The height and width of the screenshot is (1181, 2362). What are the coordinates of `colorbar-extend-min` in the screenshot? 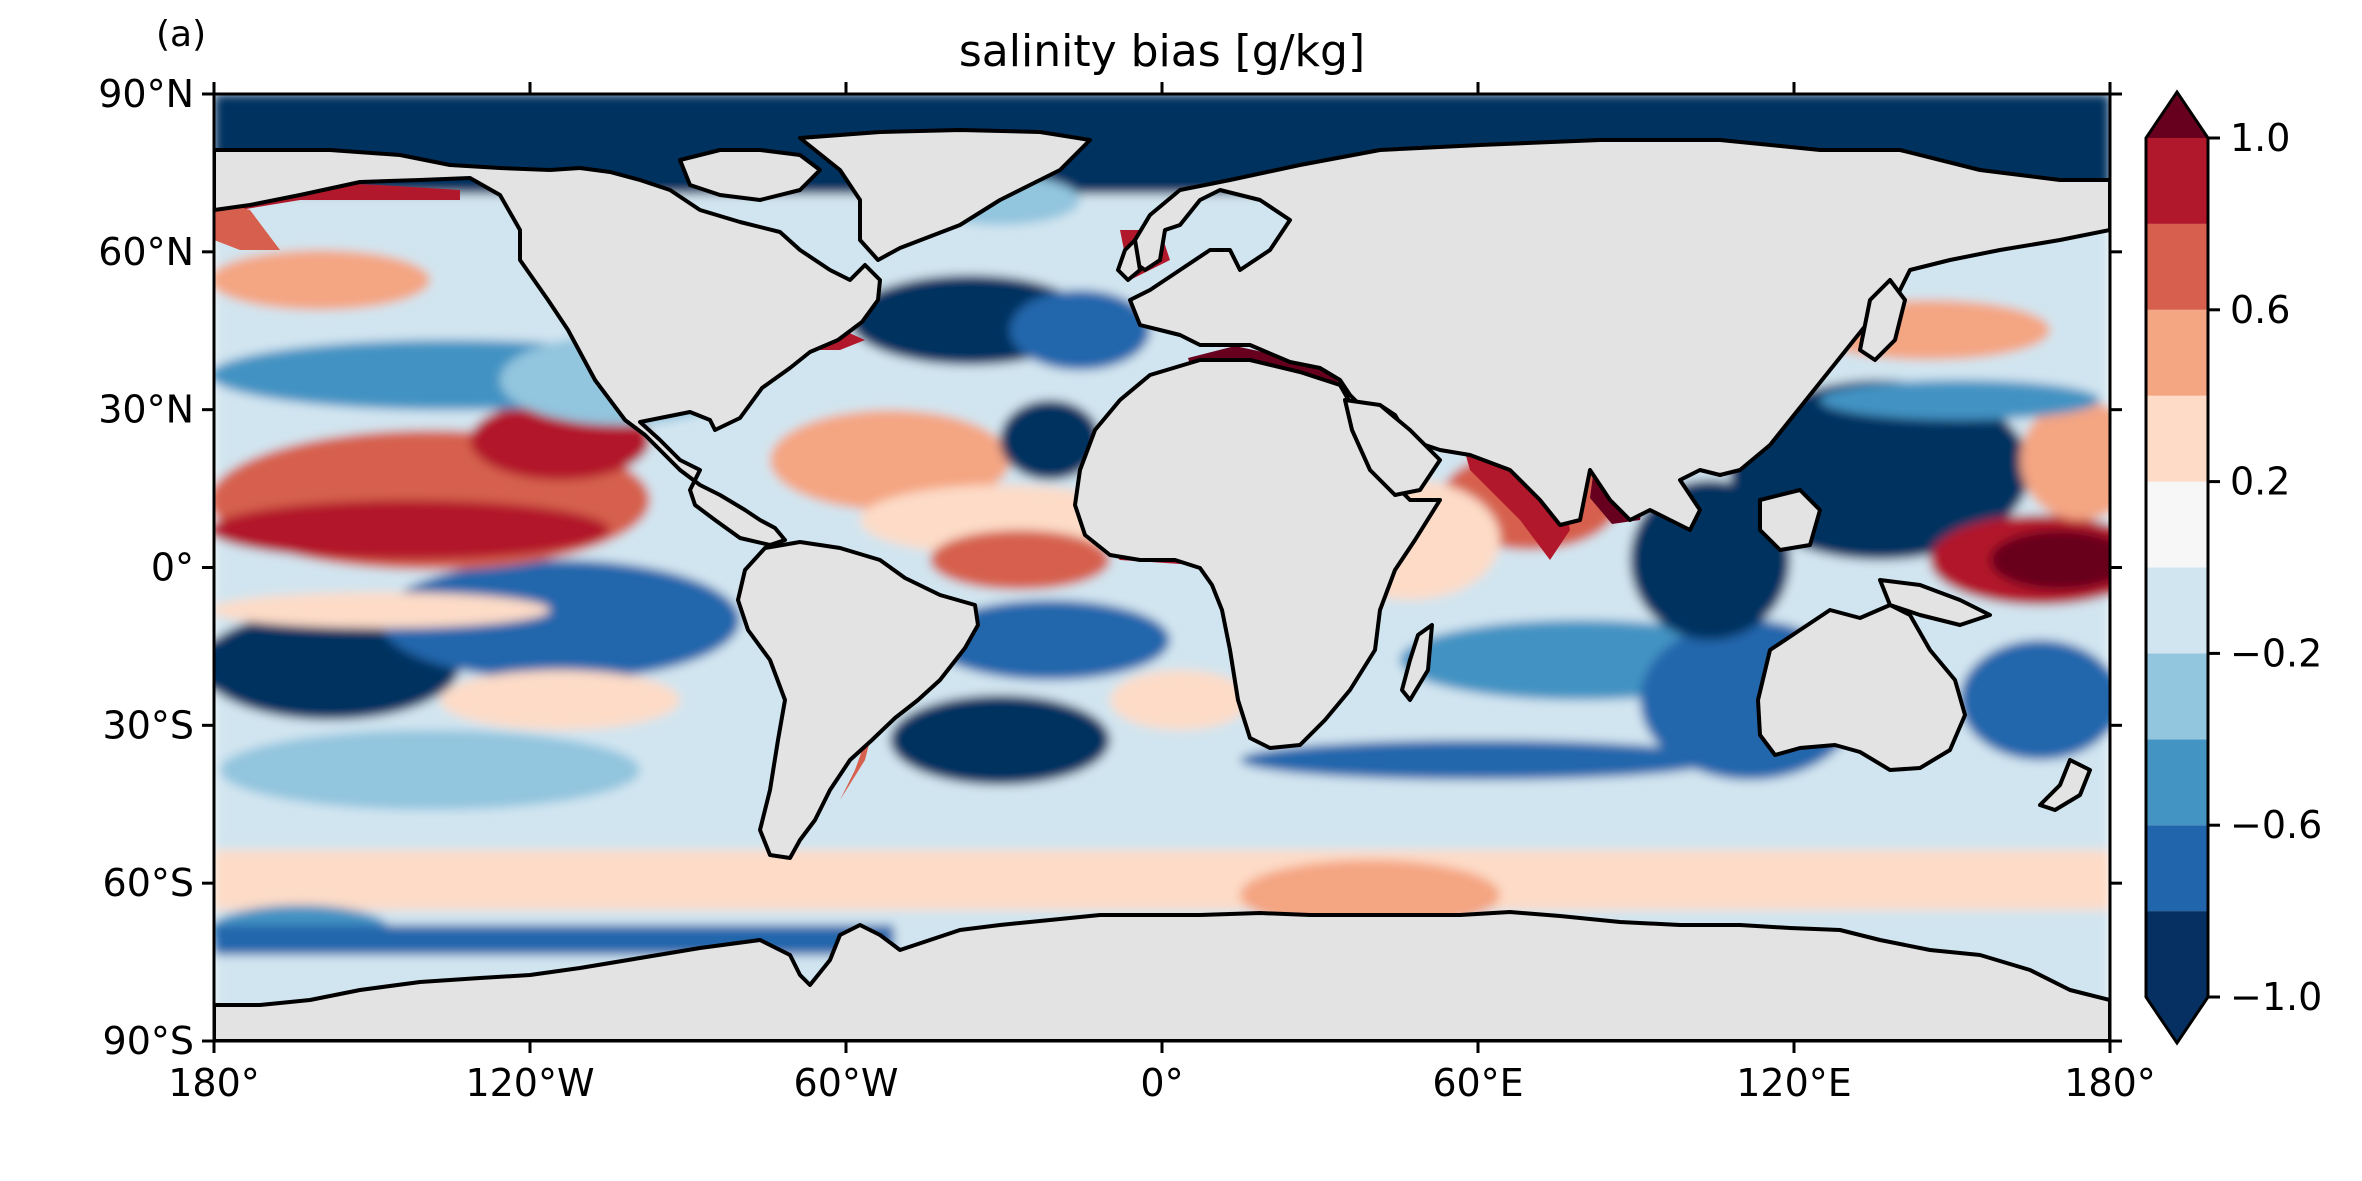 It's located at (2177, 1020).